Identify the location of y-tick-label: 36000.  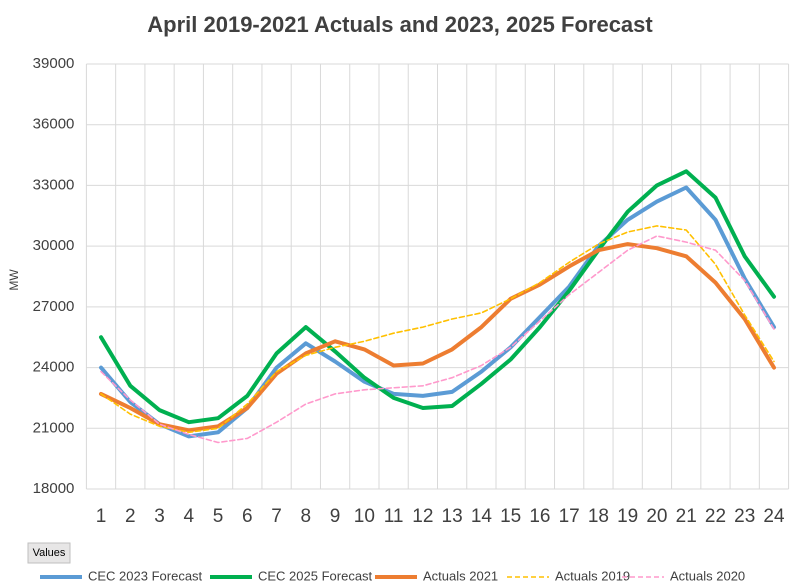
(54, 124).